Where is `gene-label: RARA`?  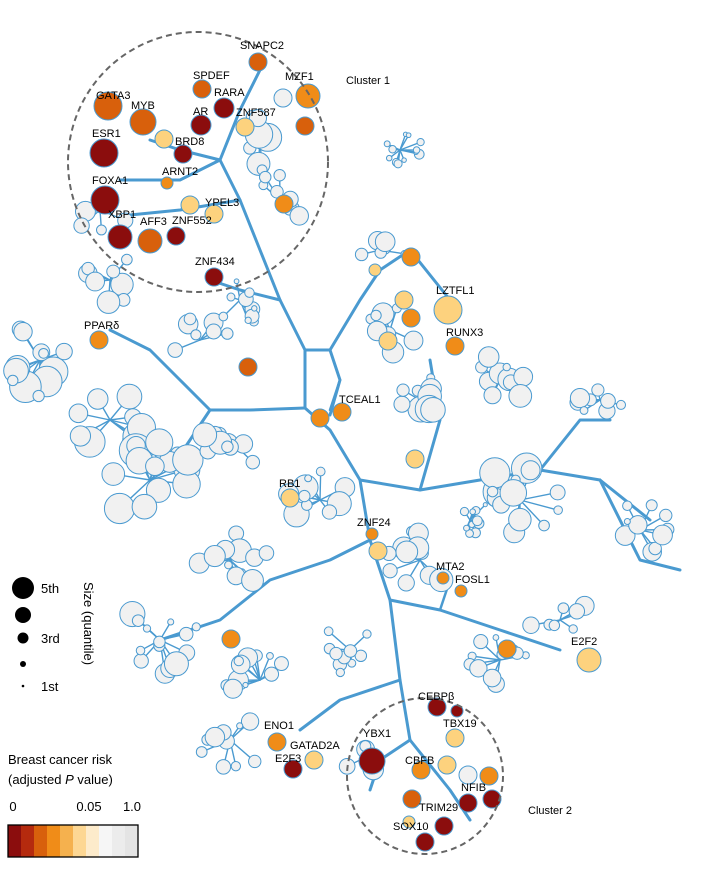
gene-label: RARA is located at coordinates (229, 93).